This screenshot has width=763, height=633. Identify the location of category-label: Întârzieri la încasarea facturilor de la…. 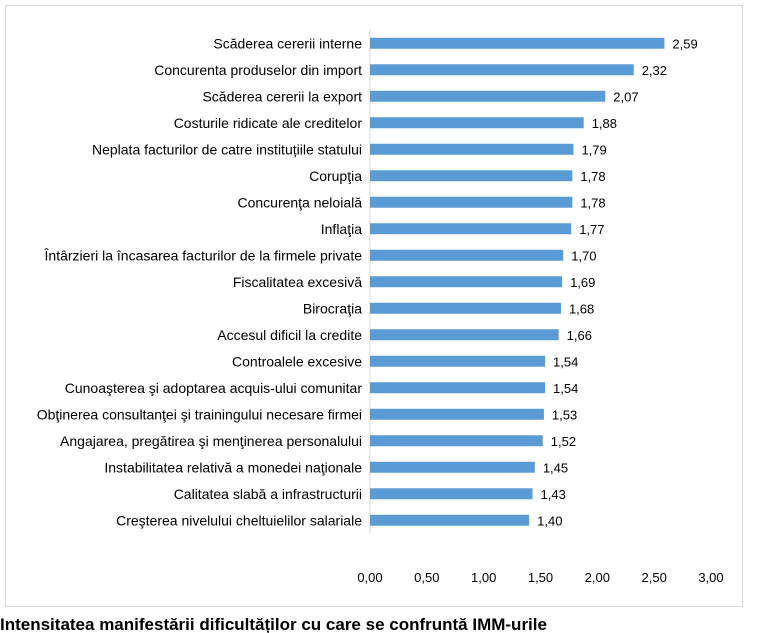
(203, 255).